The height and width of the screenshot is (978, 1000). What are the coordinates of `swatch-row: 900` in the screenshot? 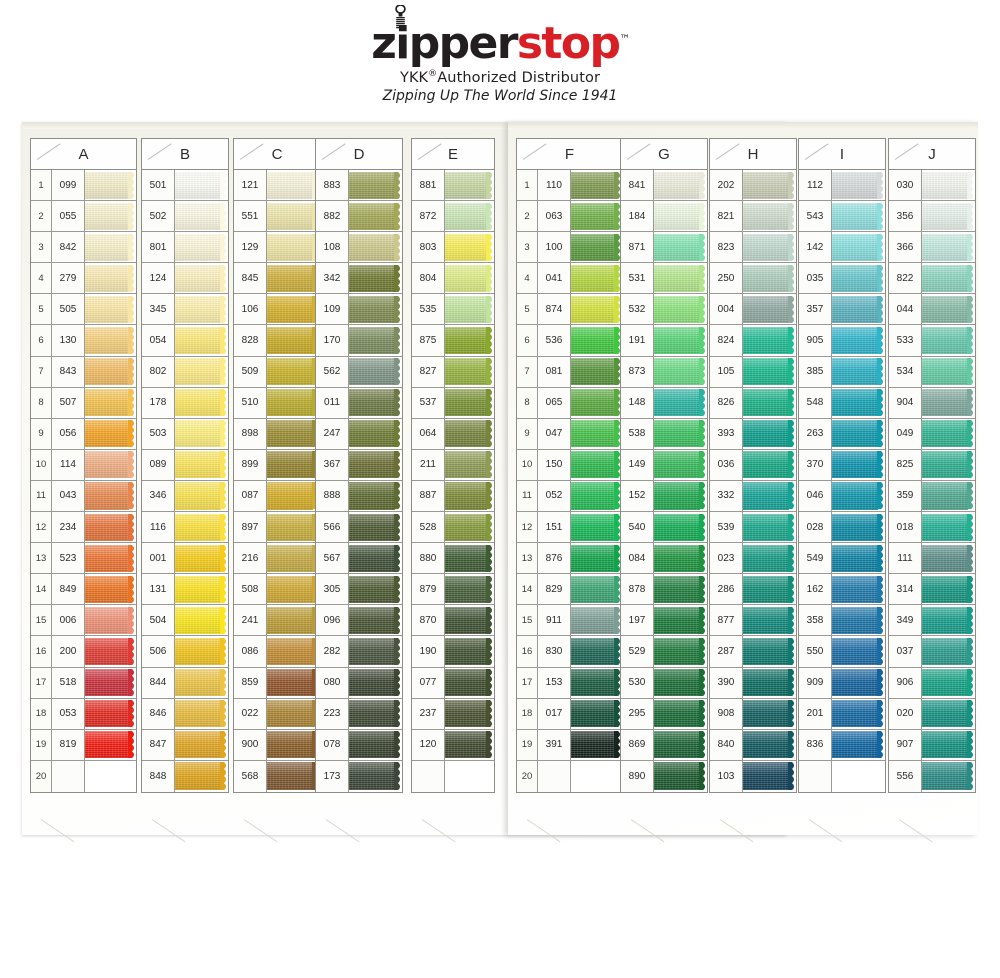 It's located at (277, 745).